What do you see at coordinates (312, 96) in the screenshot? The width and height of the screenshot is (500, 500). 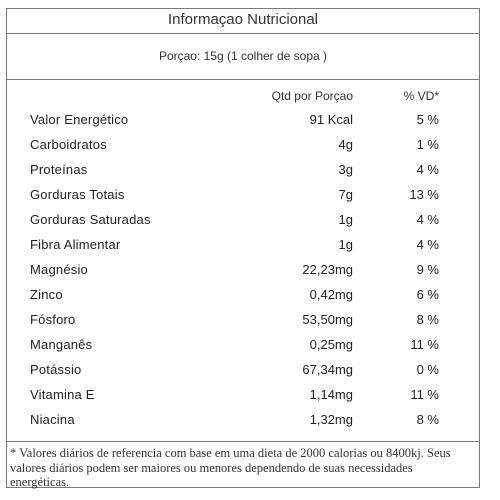 I see `column-header-quantity: Qtd por Porçao` at bounding box center [312, 96].